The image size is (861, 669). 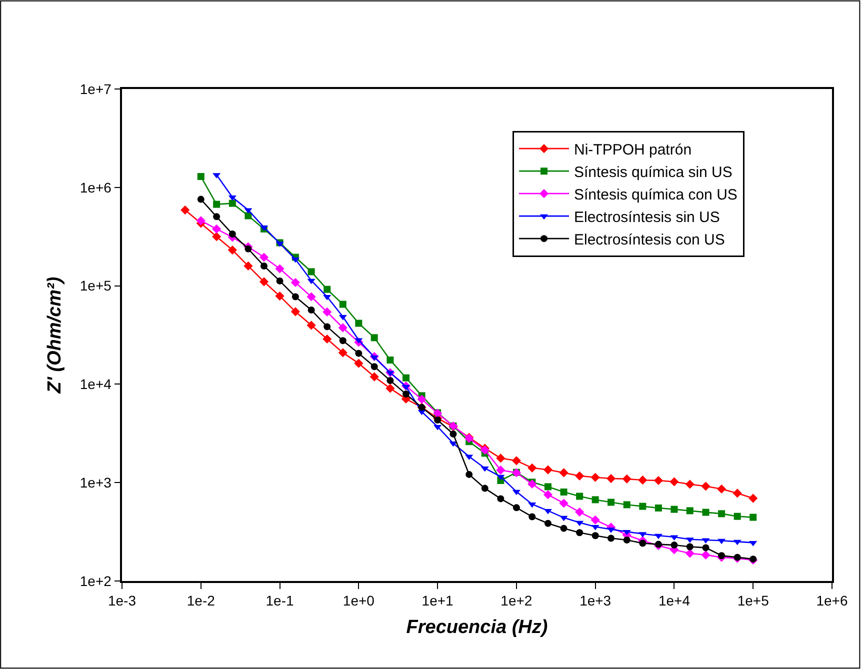 I want to click on x-tick-label: 1e-2, so click(x=201, y=600).